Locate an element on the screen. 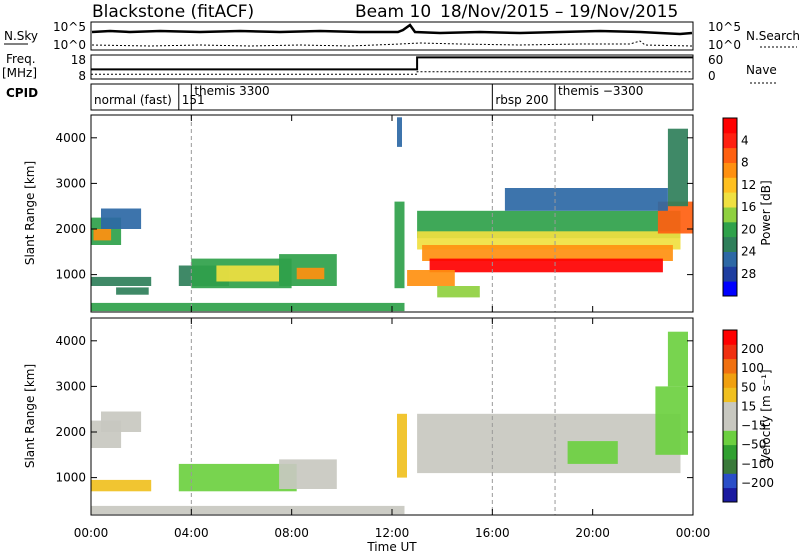 The height and width of the screenshot is (554, 800). colorbar-frame is located at coordinates (730, 416).